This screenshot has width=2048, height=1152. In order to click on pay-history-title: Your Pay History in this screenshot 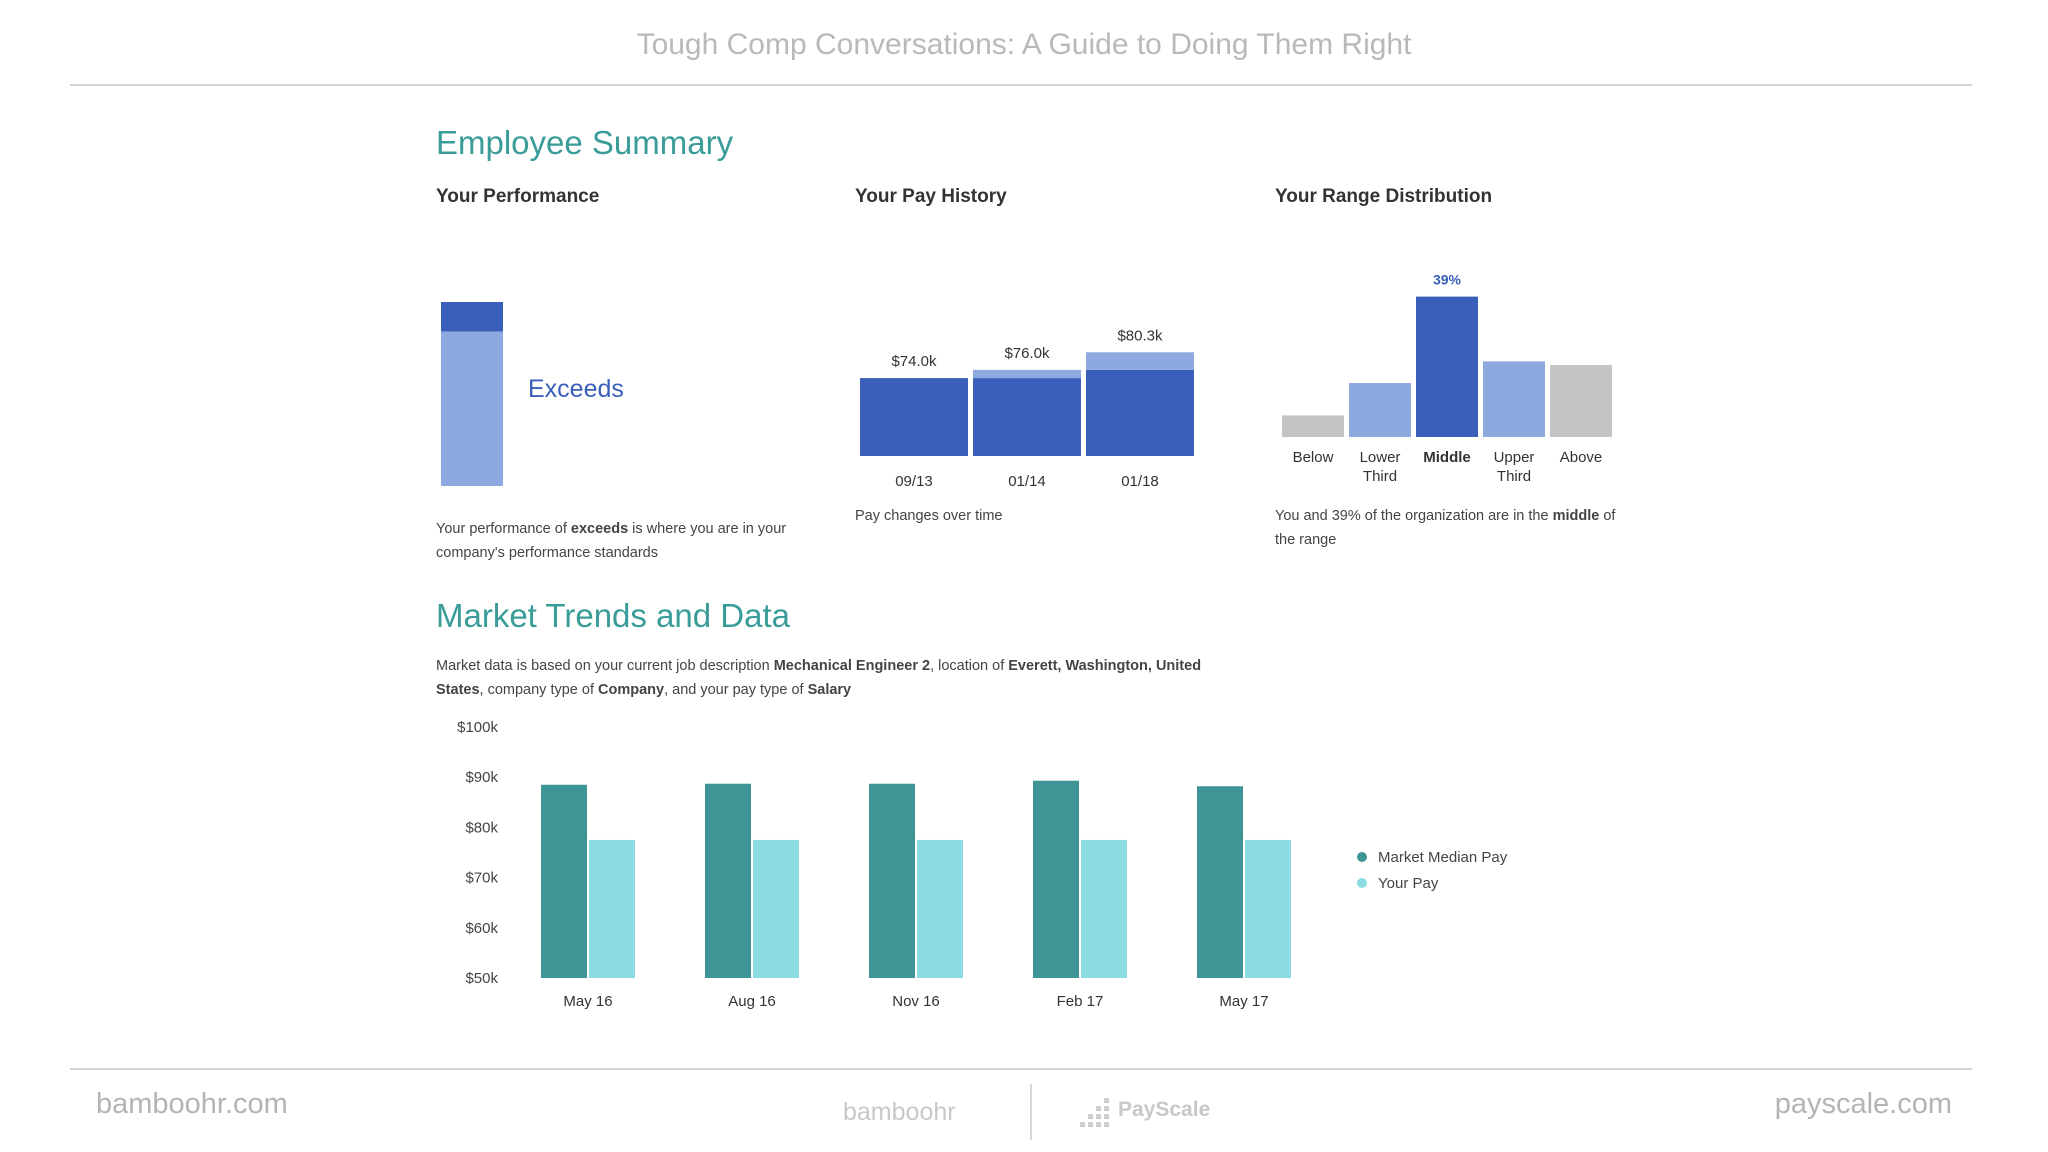, I will do `click(931, 196)`.